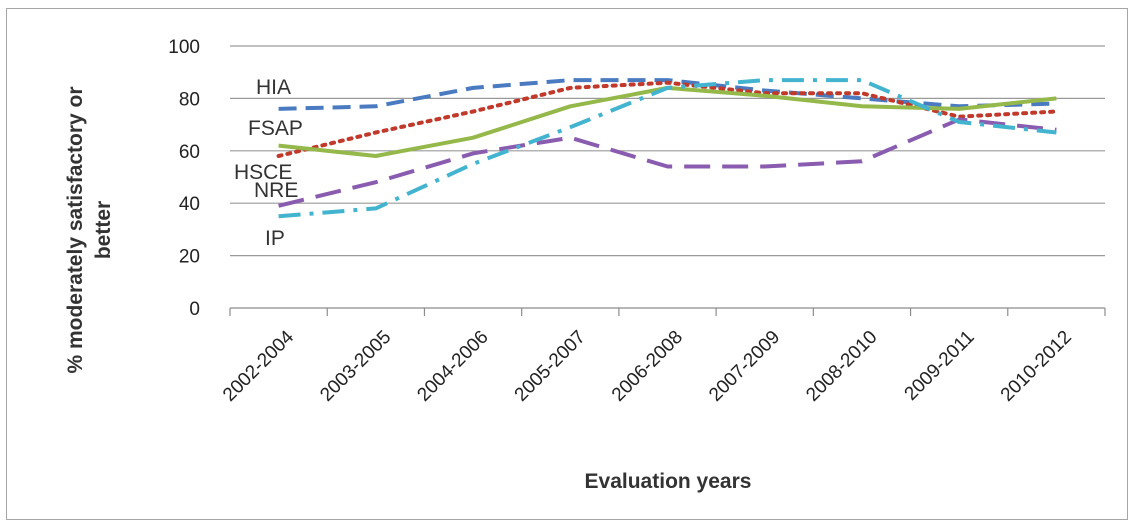  Describe the element at coordinates (184, 47) in the screenshot. I see `y-tick-label: 100` at that location.